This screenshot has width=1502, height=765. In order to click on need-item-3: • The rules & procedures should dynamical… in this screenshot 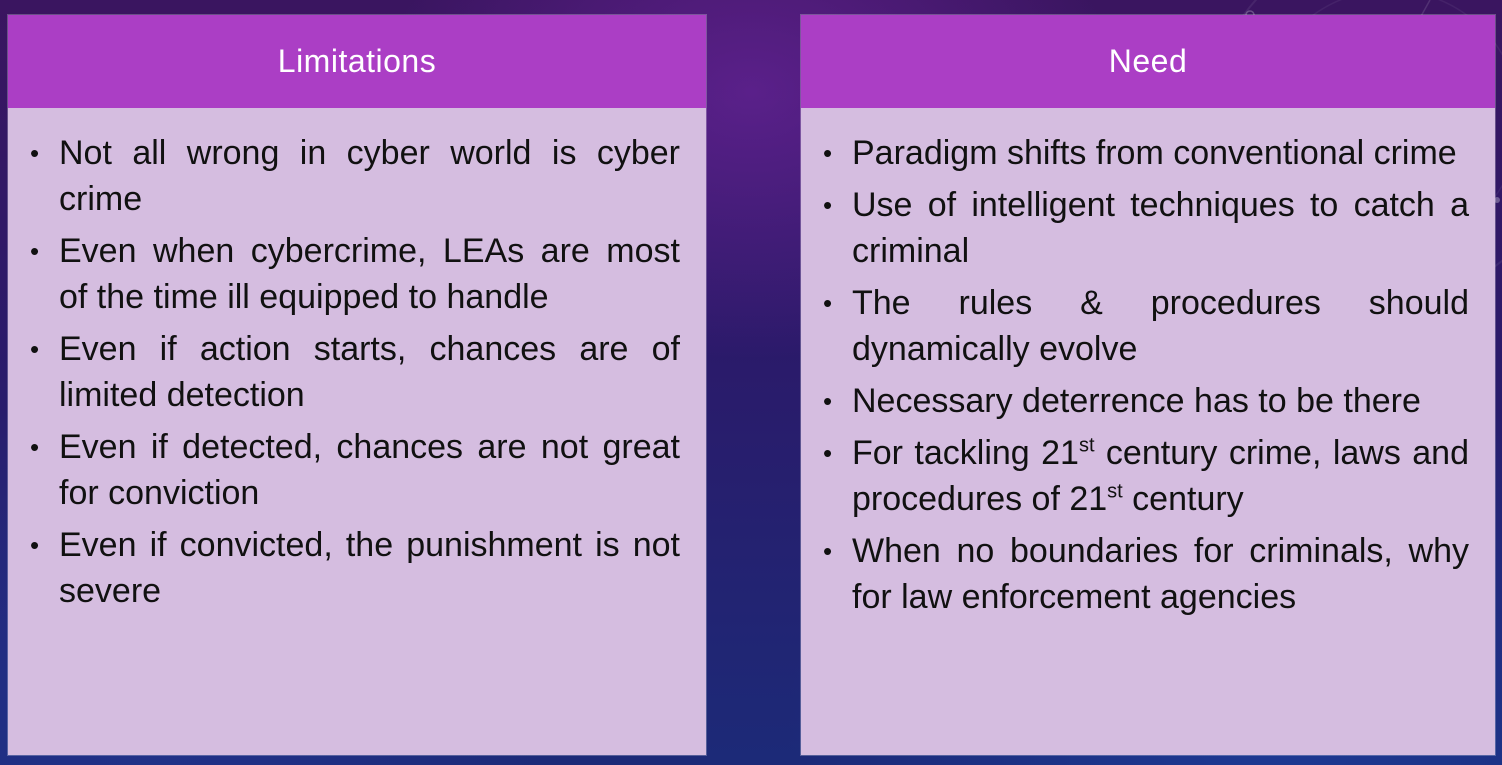, I will do `click(1146, 326)`.